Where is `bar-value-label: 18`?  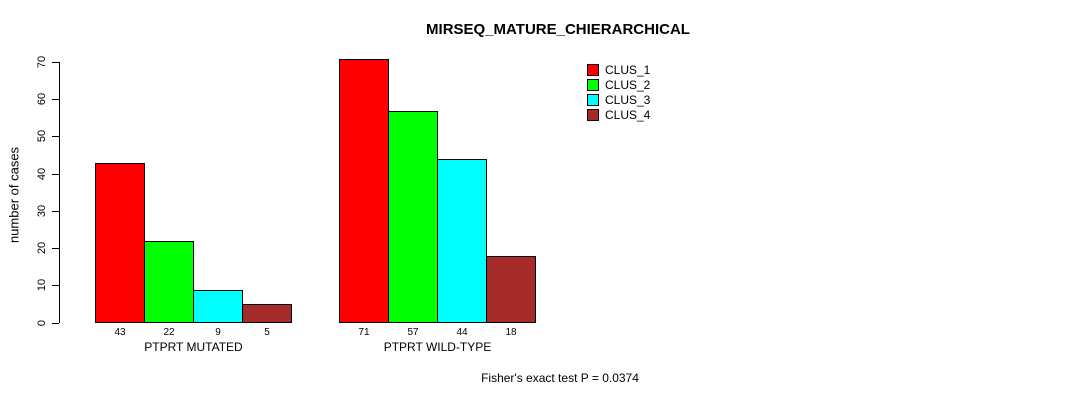
bar-value-label: 18 is located at coordinates (511, 332).